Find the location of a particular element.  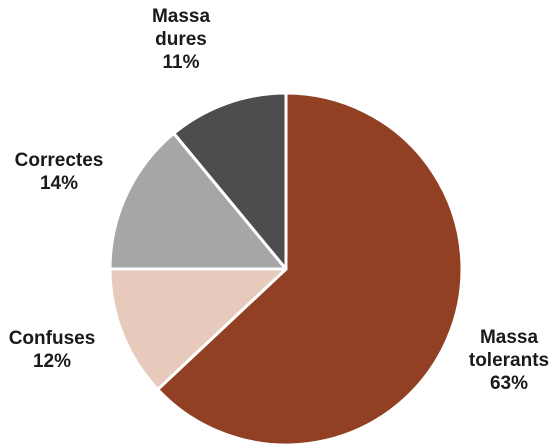

slice-name-label: tolerants is located at coordinates (509, 360).